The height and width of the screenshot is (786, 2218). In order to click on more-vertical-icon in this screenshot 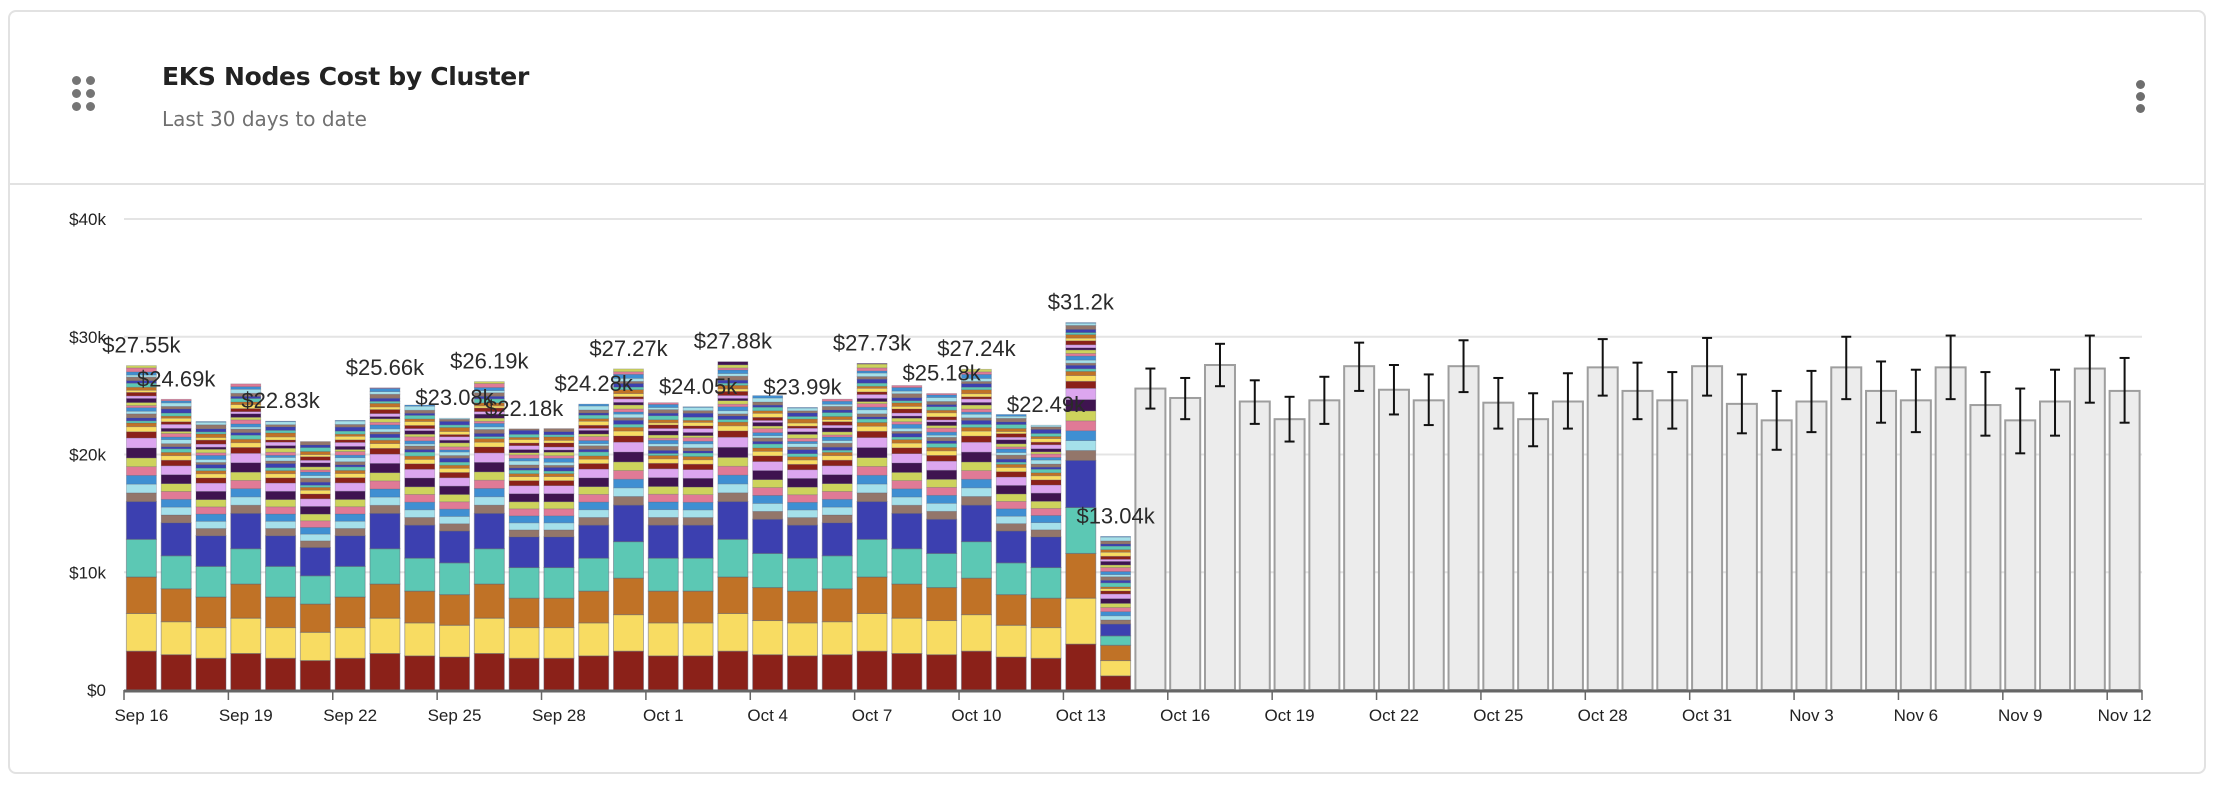, I will do `click(2141, 98)`.